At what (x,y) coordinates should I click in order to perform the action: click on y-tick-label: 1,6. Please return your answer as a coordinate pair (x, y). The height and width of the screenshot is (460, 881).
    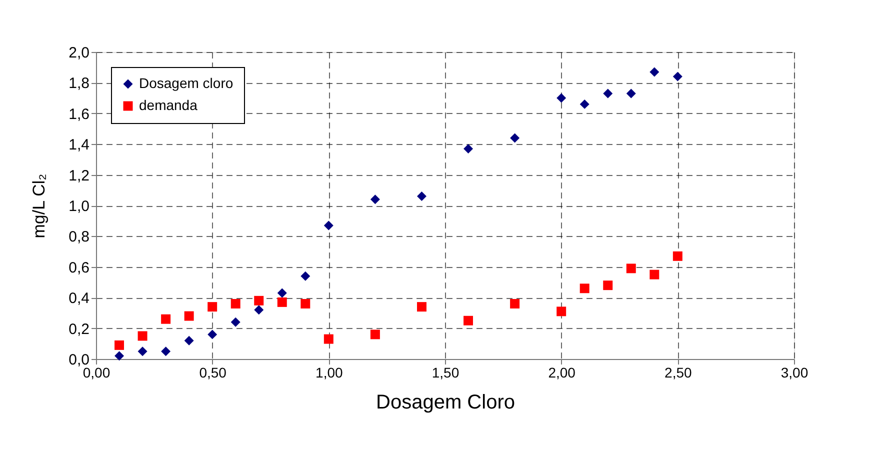
    Looking at the image, I should click on (79, 114).